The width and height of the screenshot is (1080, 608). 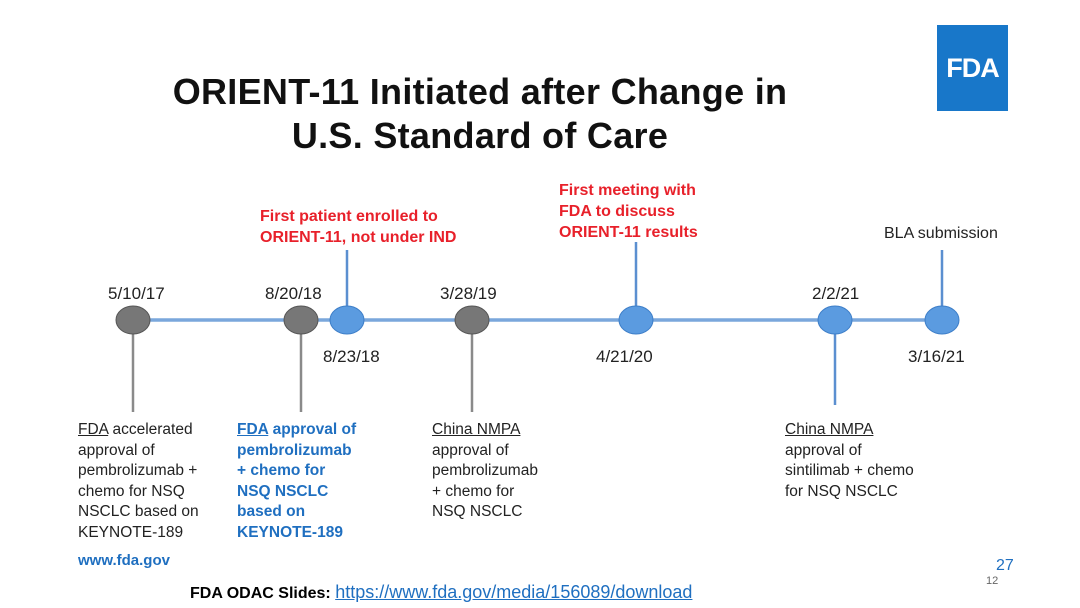 What do you see at coordinates (349, 216) in the screenshot?
I see `first-patient-line-1: First patient enrolled to` at bounding box center [349, 216].